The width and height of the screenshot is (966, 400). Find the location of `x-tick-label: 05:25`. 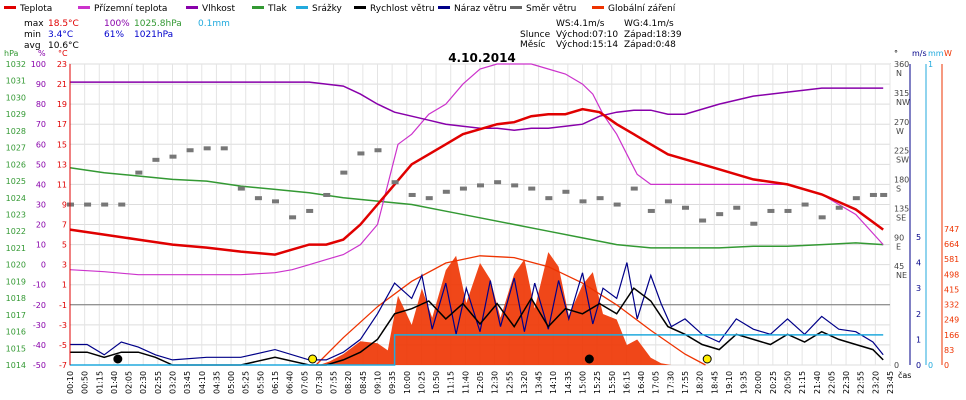

x-tick-label: 05:25 is located at coordinates (246, 382).